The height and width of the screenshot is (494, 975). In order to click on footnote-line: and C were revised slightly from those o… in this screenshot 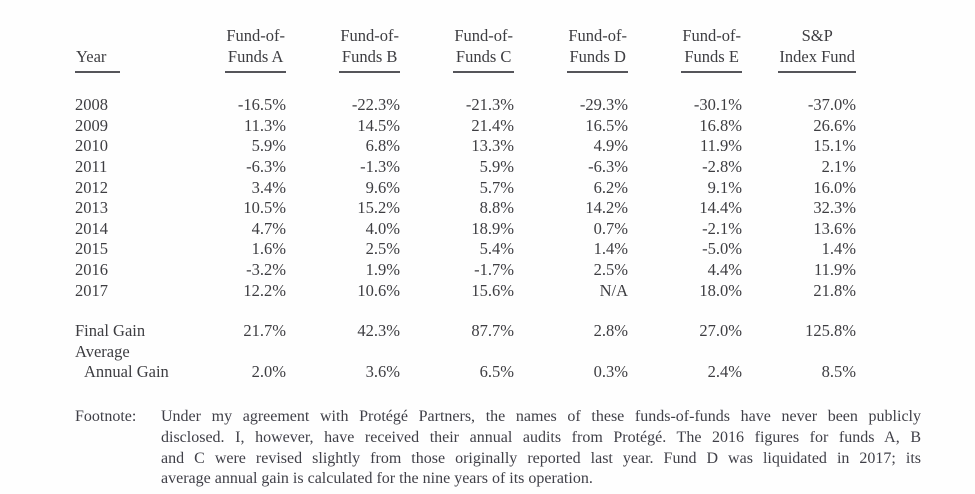, I will do `click(541, 458)`.